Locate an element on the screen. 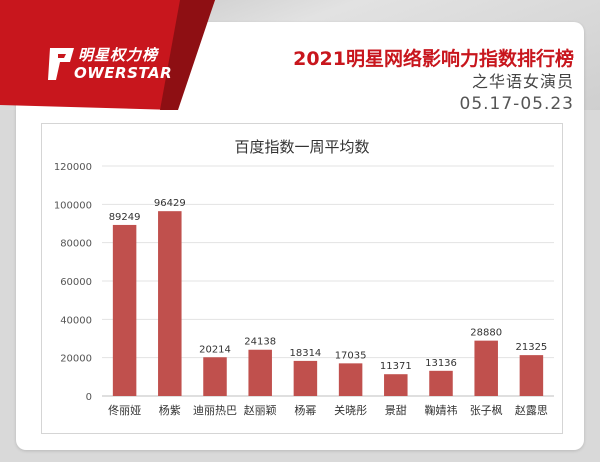  powerstar-logo: 明星权力榜 OWERSTAR is located at coordinates (118, 64).